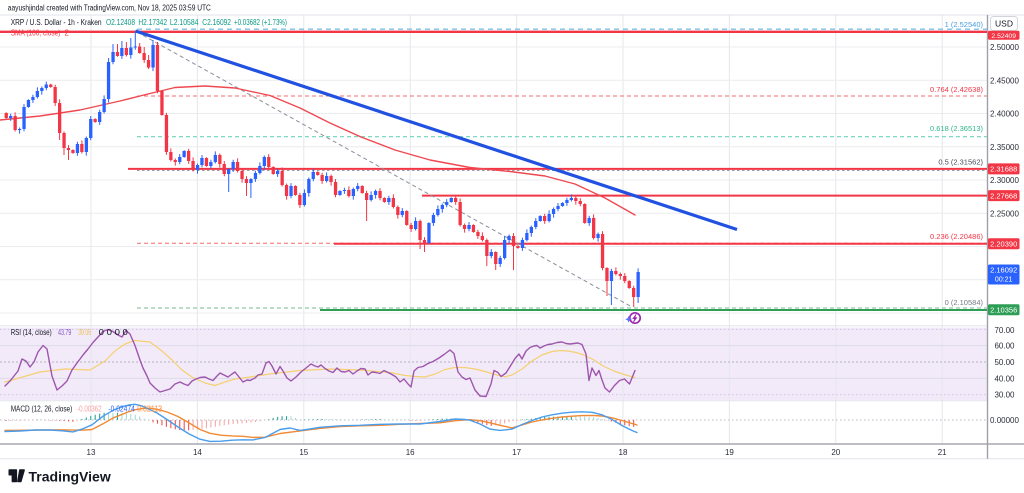  Describe the element at coordinates (1003, 270) in the screenshot. I see `svg-text: 2.16092` at that location.